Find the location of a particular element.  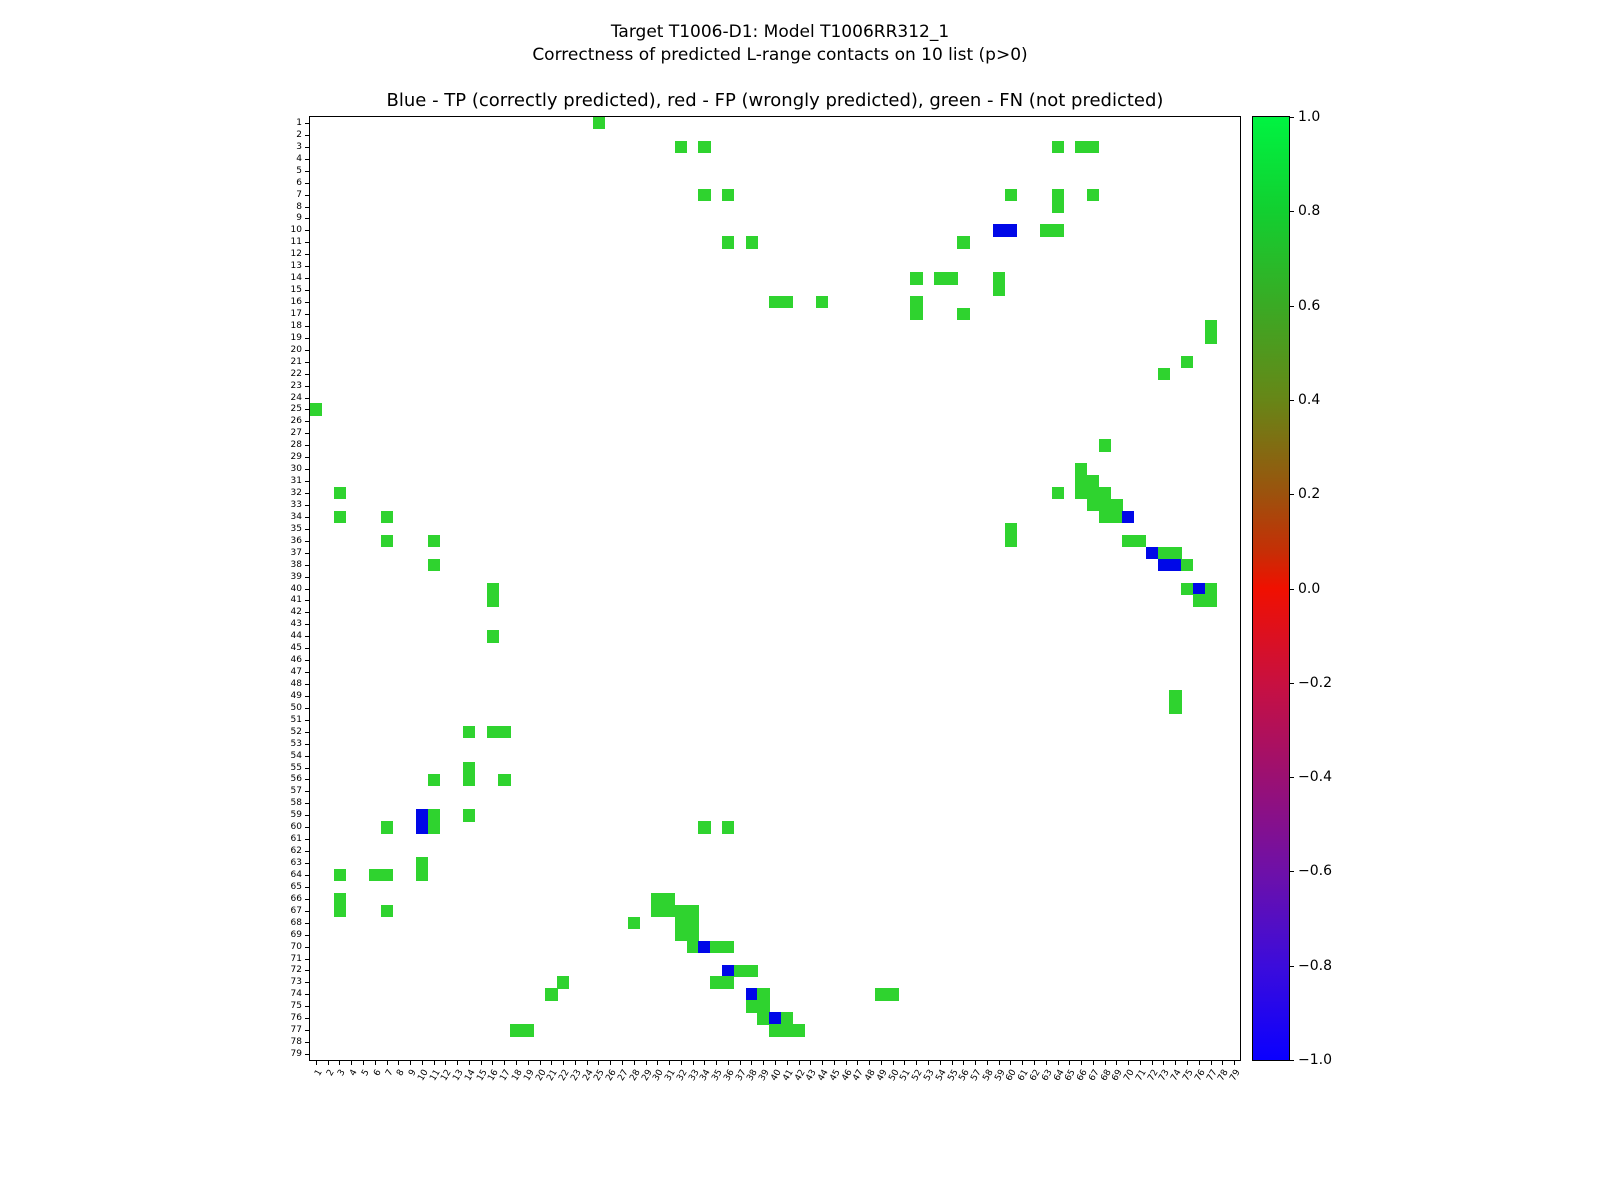

y-tick-label: 55 is located at coordinates (296, 767).